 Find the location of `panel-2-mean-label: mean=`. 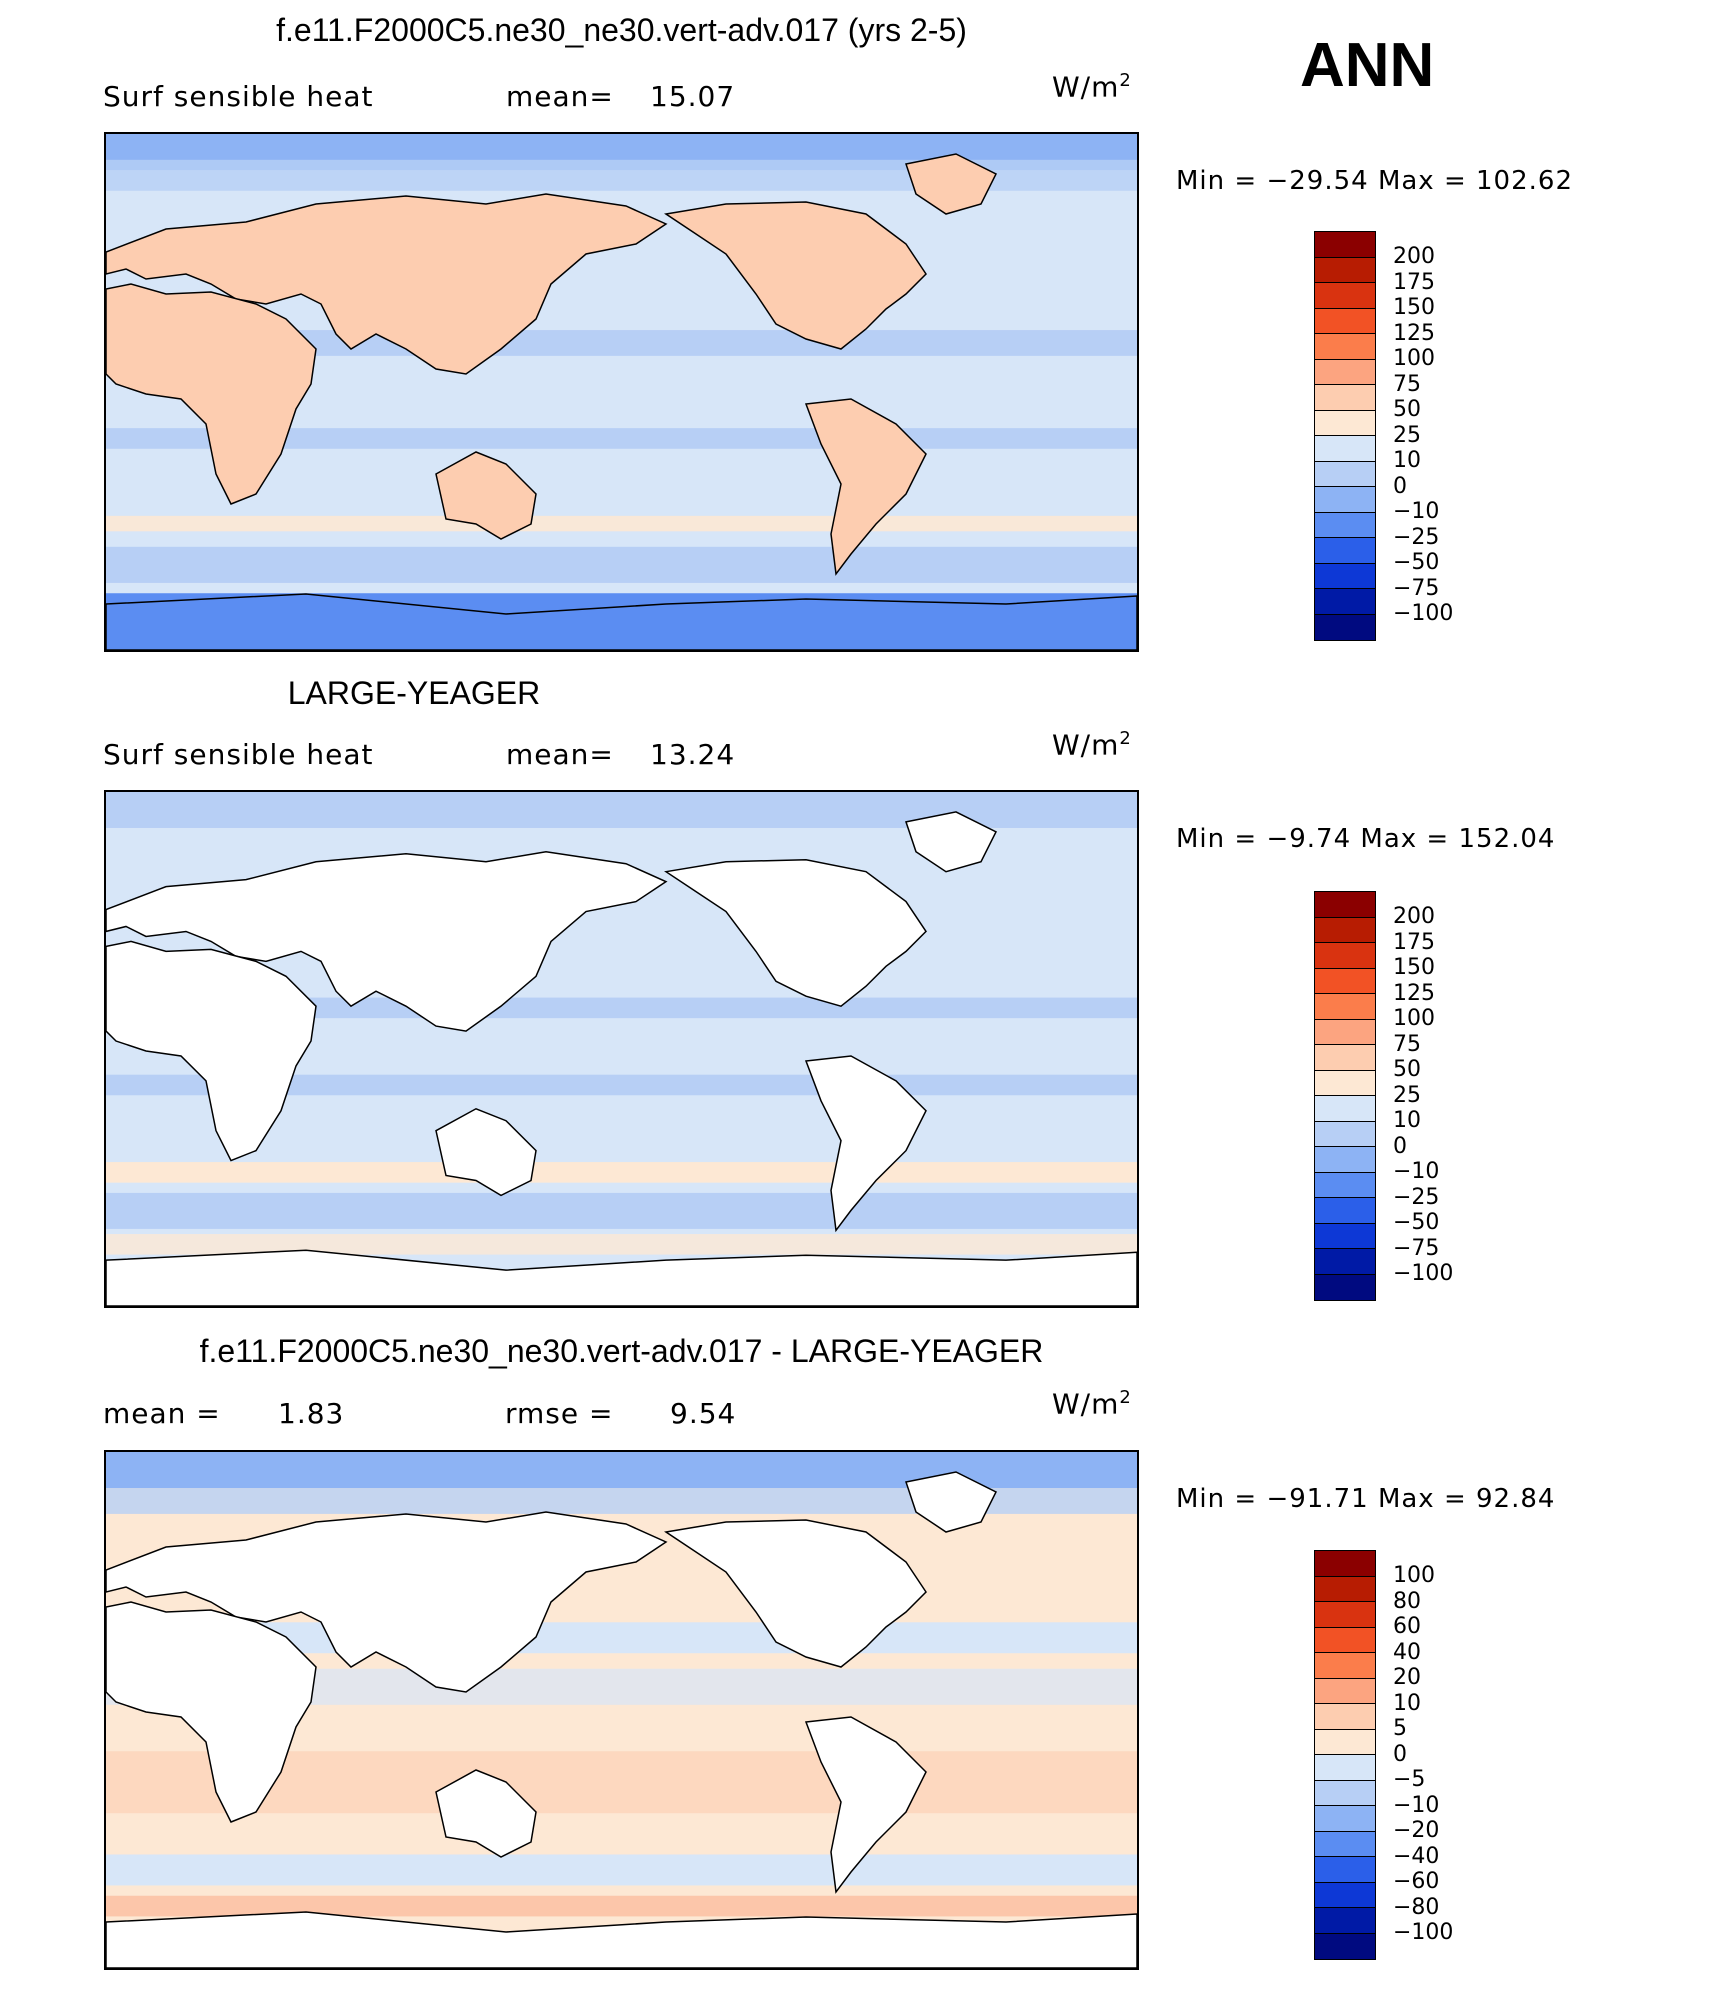

panel-2-mean-label: mean= is located at coordinates (560, 754).